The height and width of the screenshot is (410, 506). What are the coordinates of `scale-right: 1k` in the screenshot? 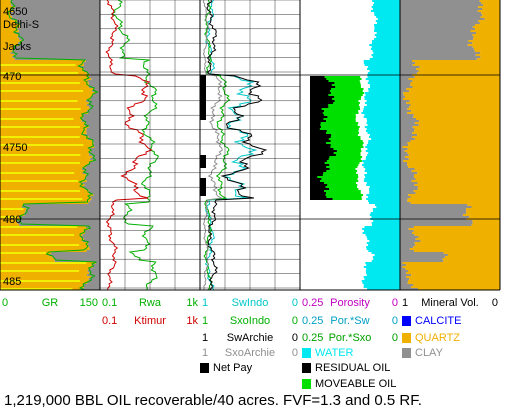 It's located at (192, 303).